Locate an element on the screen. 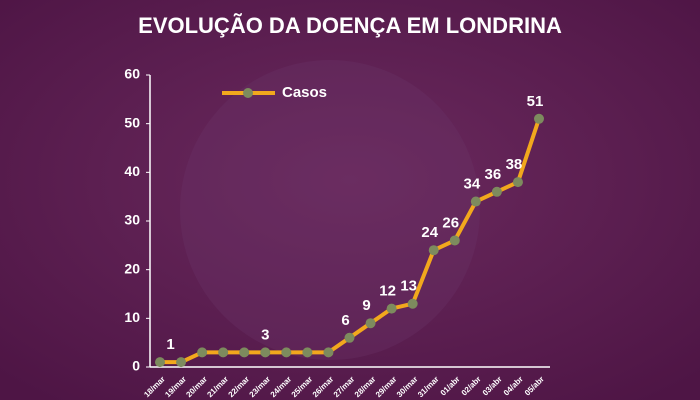  data-label: 26 is located at coordinates (450, 222).